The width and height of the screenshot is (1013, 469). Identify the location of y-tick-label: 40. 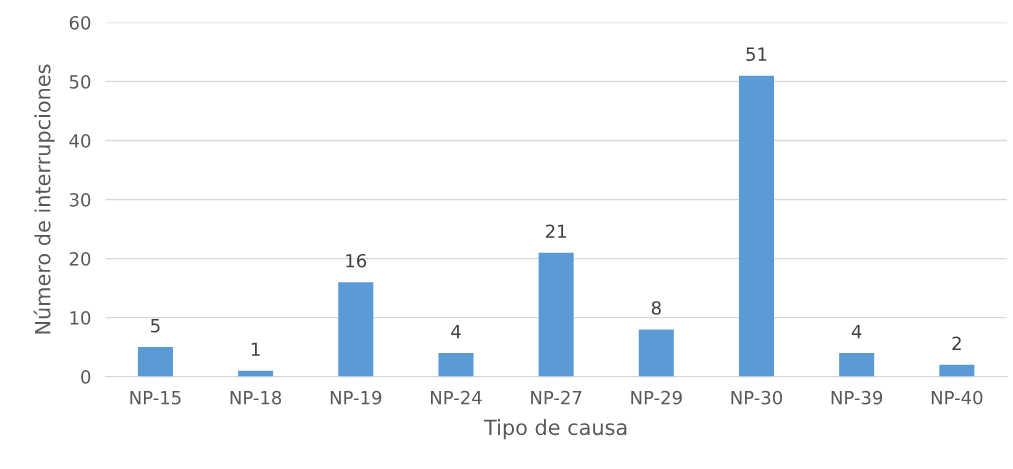
(80, 141).